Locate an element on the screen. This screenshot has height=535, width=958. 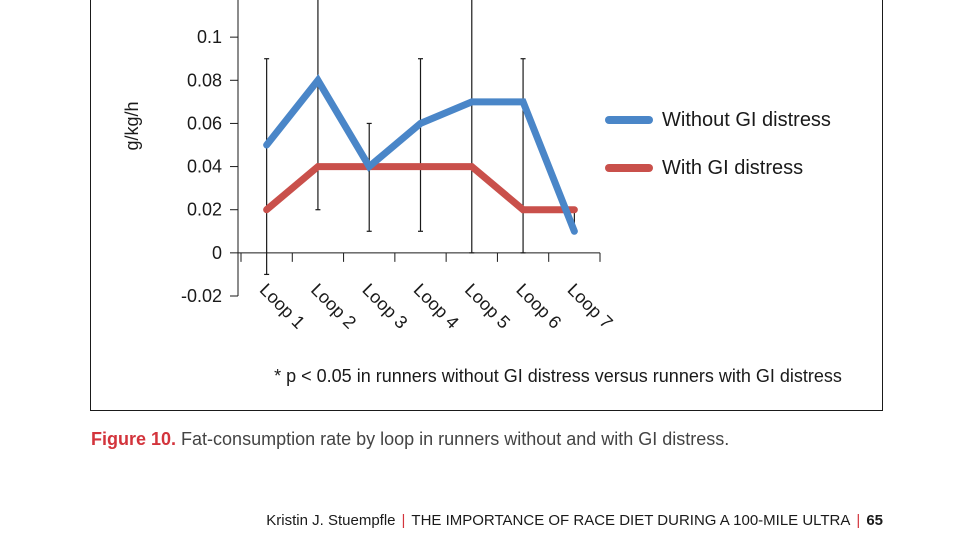
y-tick-label: 0.06 is located at coordinates (204, 123).